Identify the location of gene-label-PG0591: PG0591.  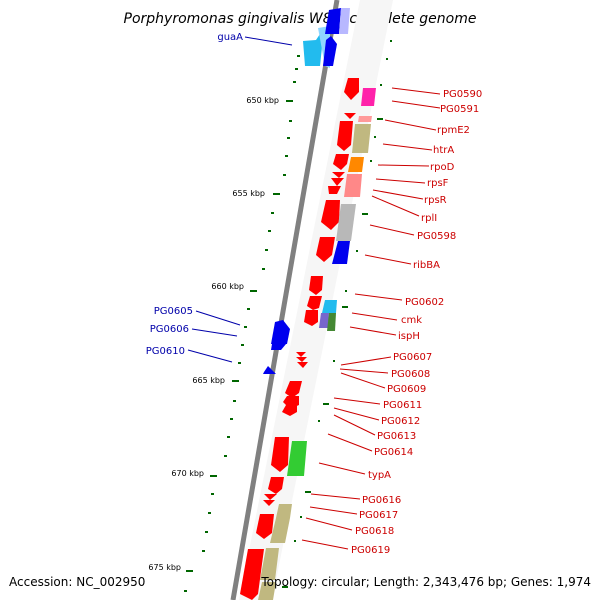
(459, 109).